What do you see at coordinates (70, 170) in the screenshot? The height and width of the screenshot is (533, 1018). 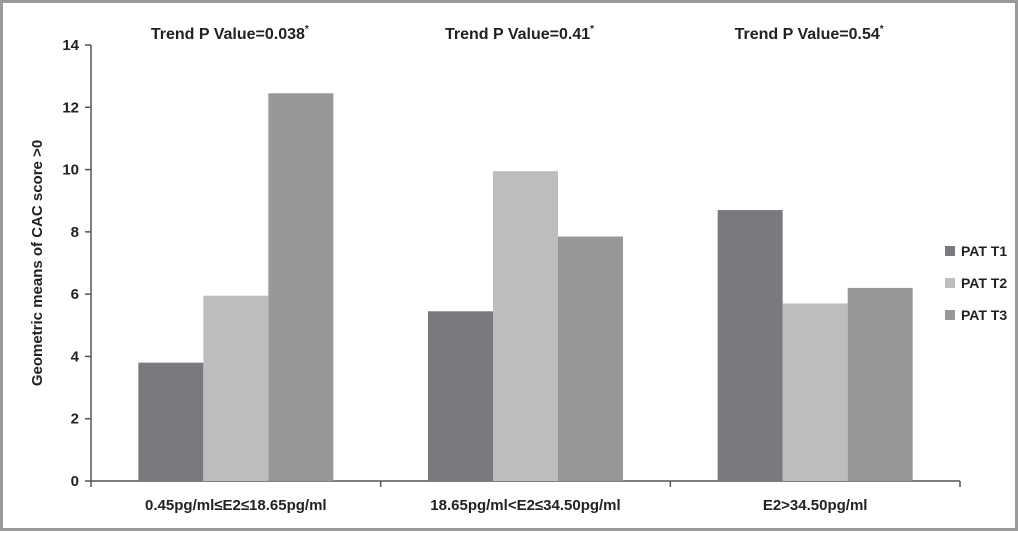 I see `y-tick-label: 10` at bounding box center [70, 170].